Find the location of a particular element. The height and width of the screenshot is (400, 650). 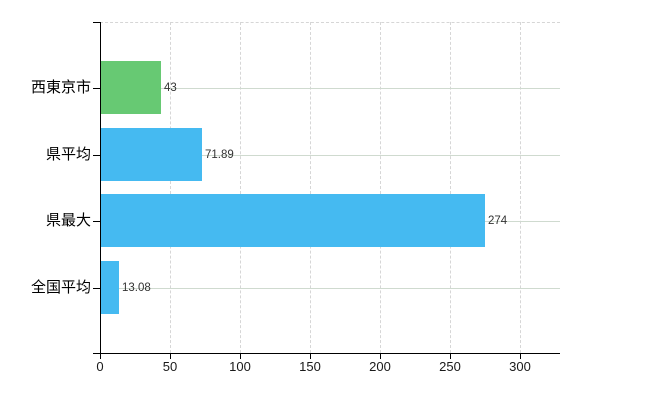

x-tick-label: 100 is located at coordinates (240, 366).